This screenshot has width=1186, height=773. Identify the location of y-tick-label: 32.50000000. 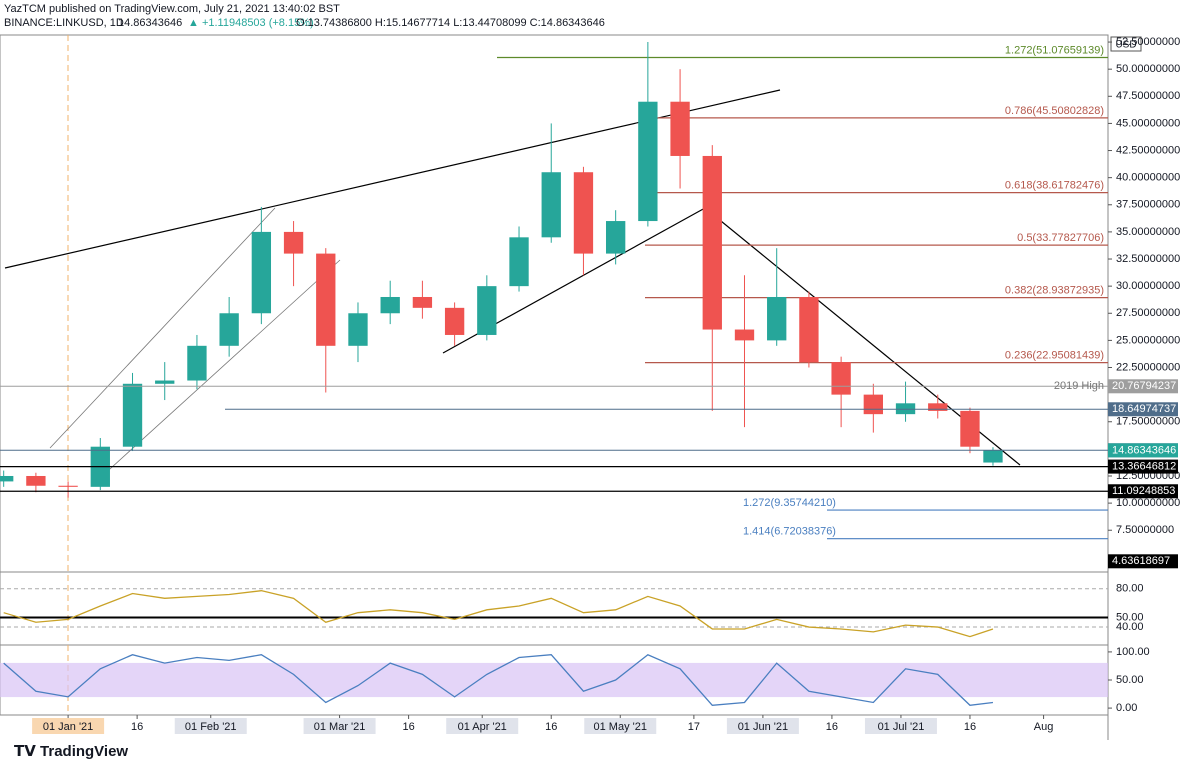
(1148, 259).